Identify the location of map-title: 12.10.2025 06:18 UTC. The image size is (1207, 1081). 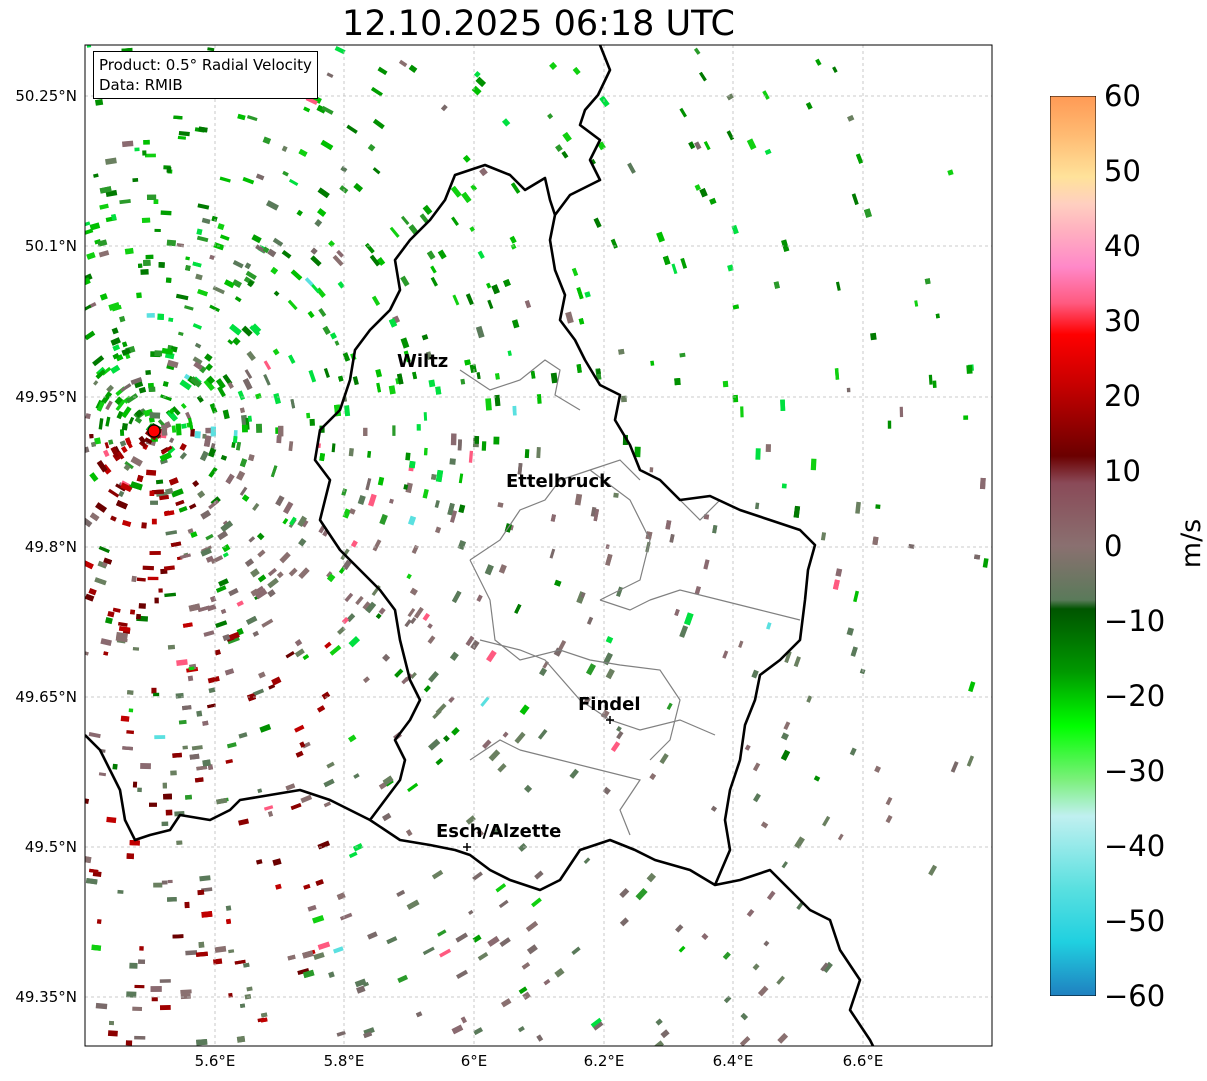
(538, 24).